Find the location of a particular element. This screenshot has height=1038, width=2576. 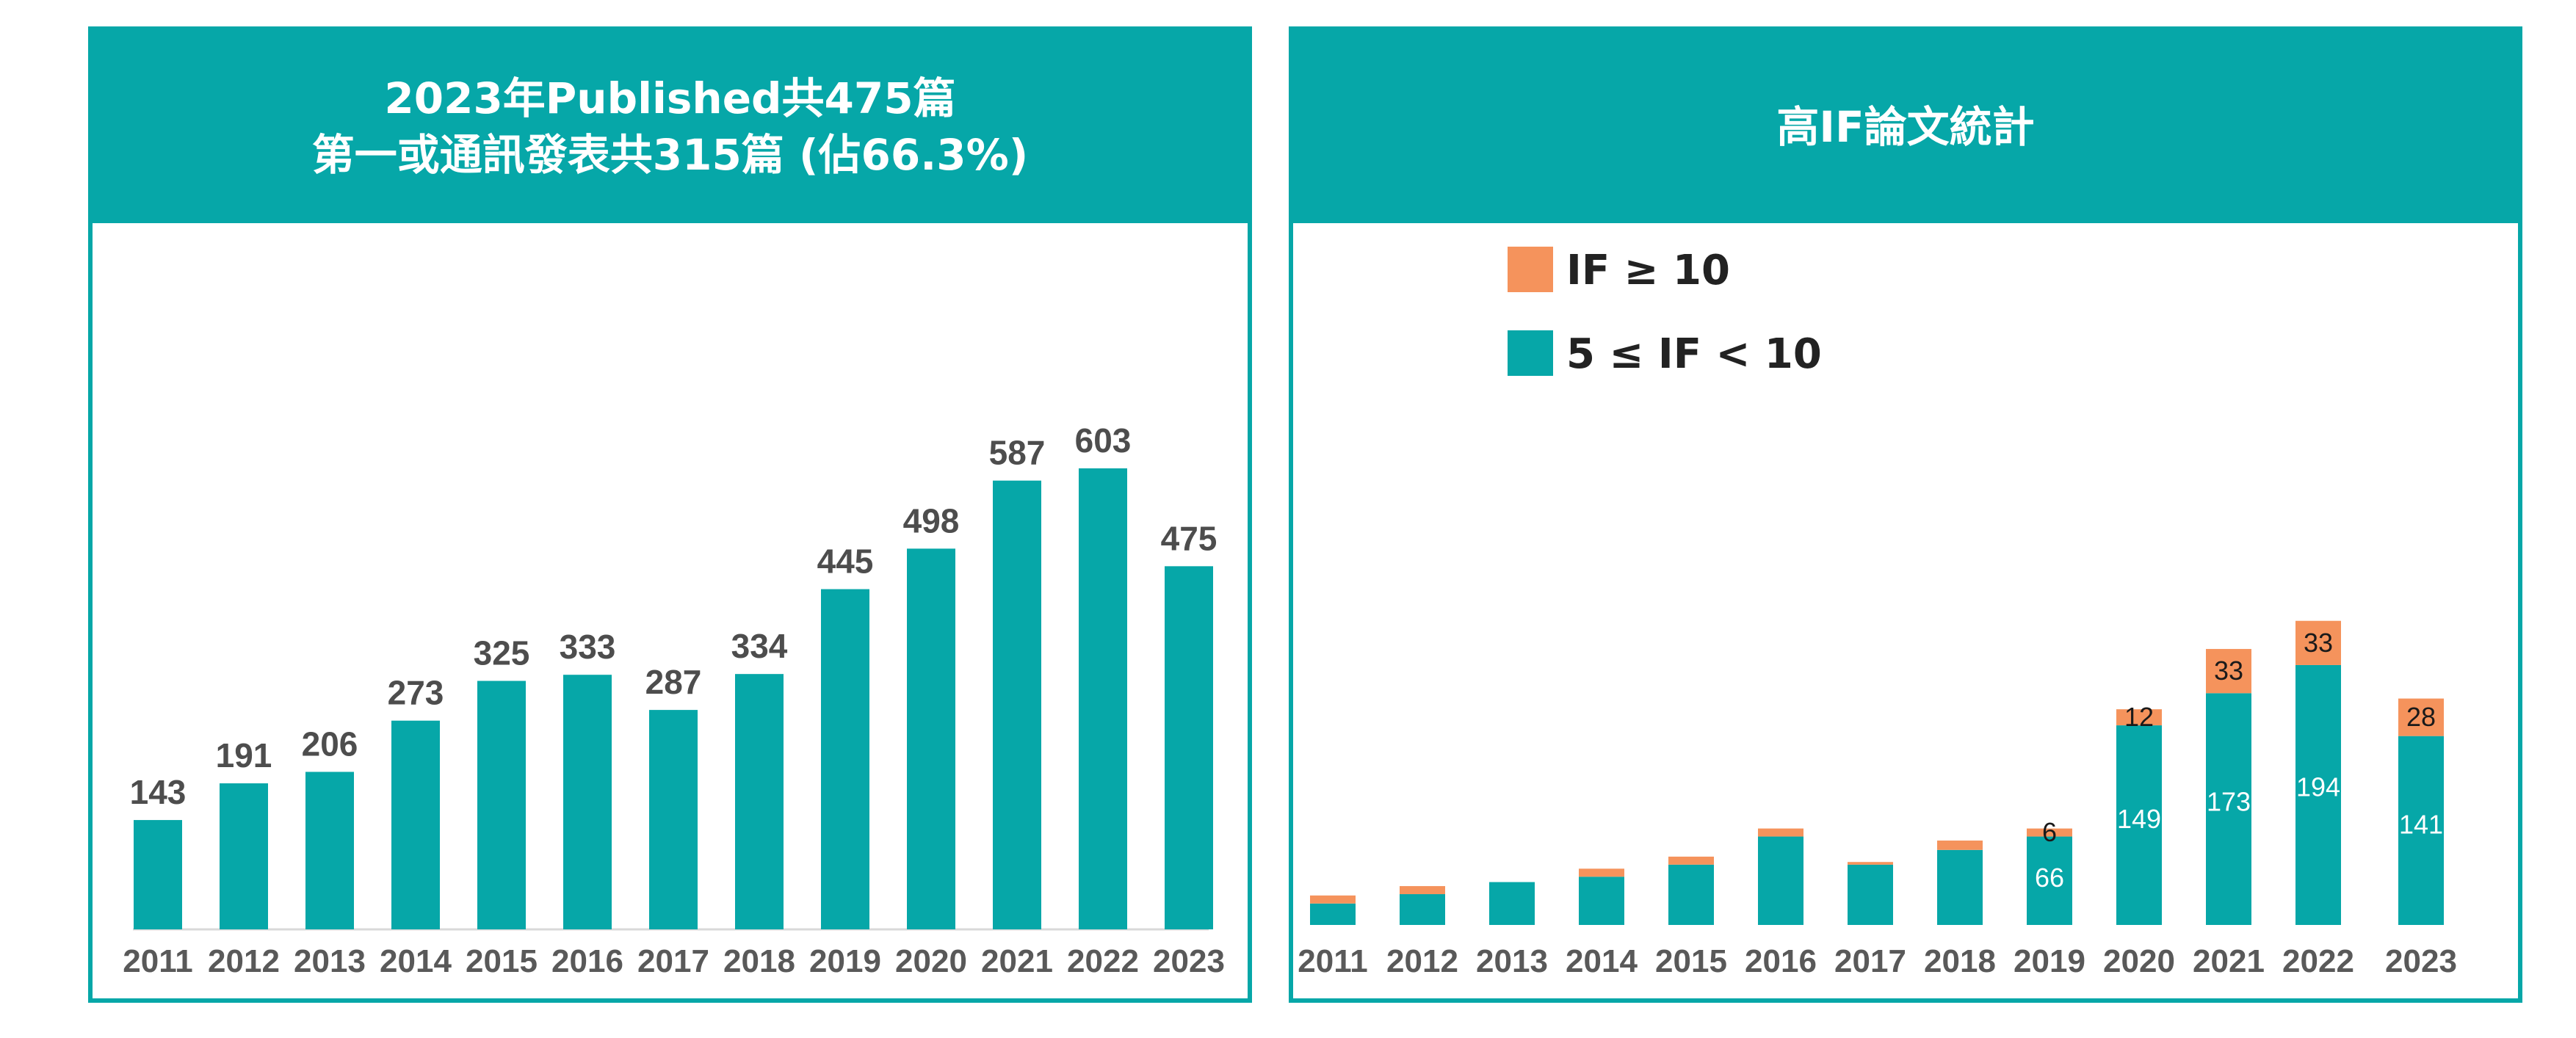

bar-2014 is located at coordinates (415, 824).